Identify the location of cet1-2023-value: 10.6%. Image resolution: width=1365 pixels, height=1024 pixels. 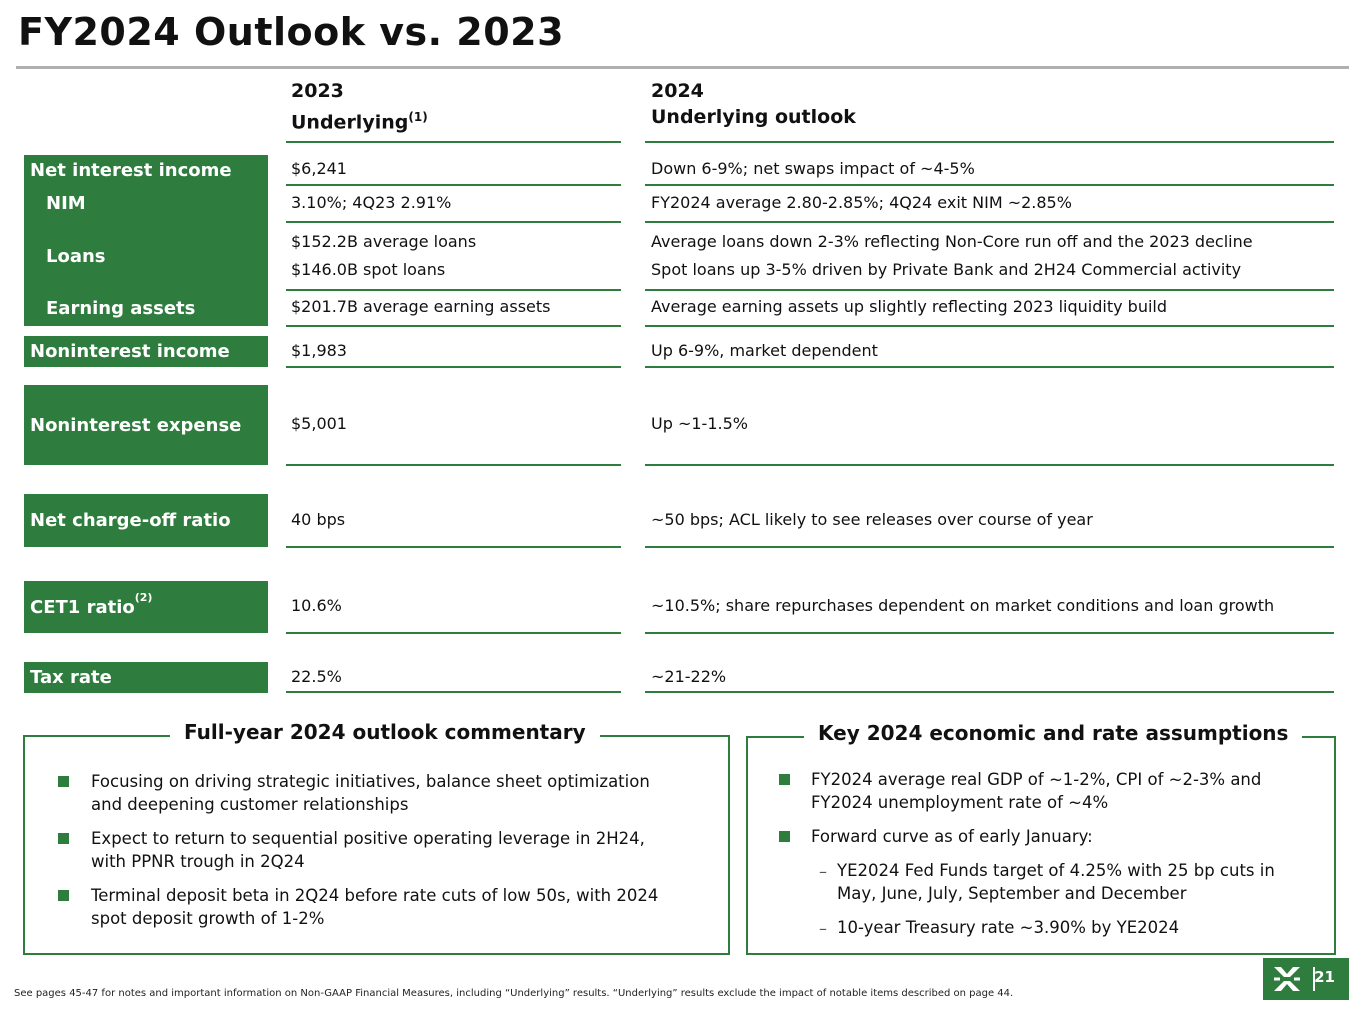
(316, 605).